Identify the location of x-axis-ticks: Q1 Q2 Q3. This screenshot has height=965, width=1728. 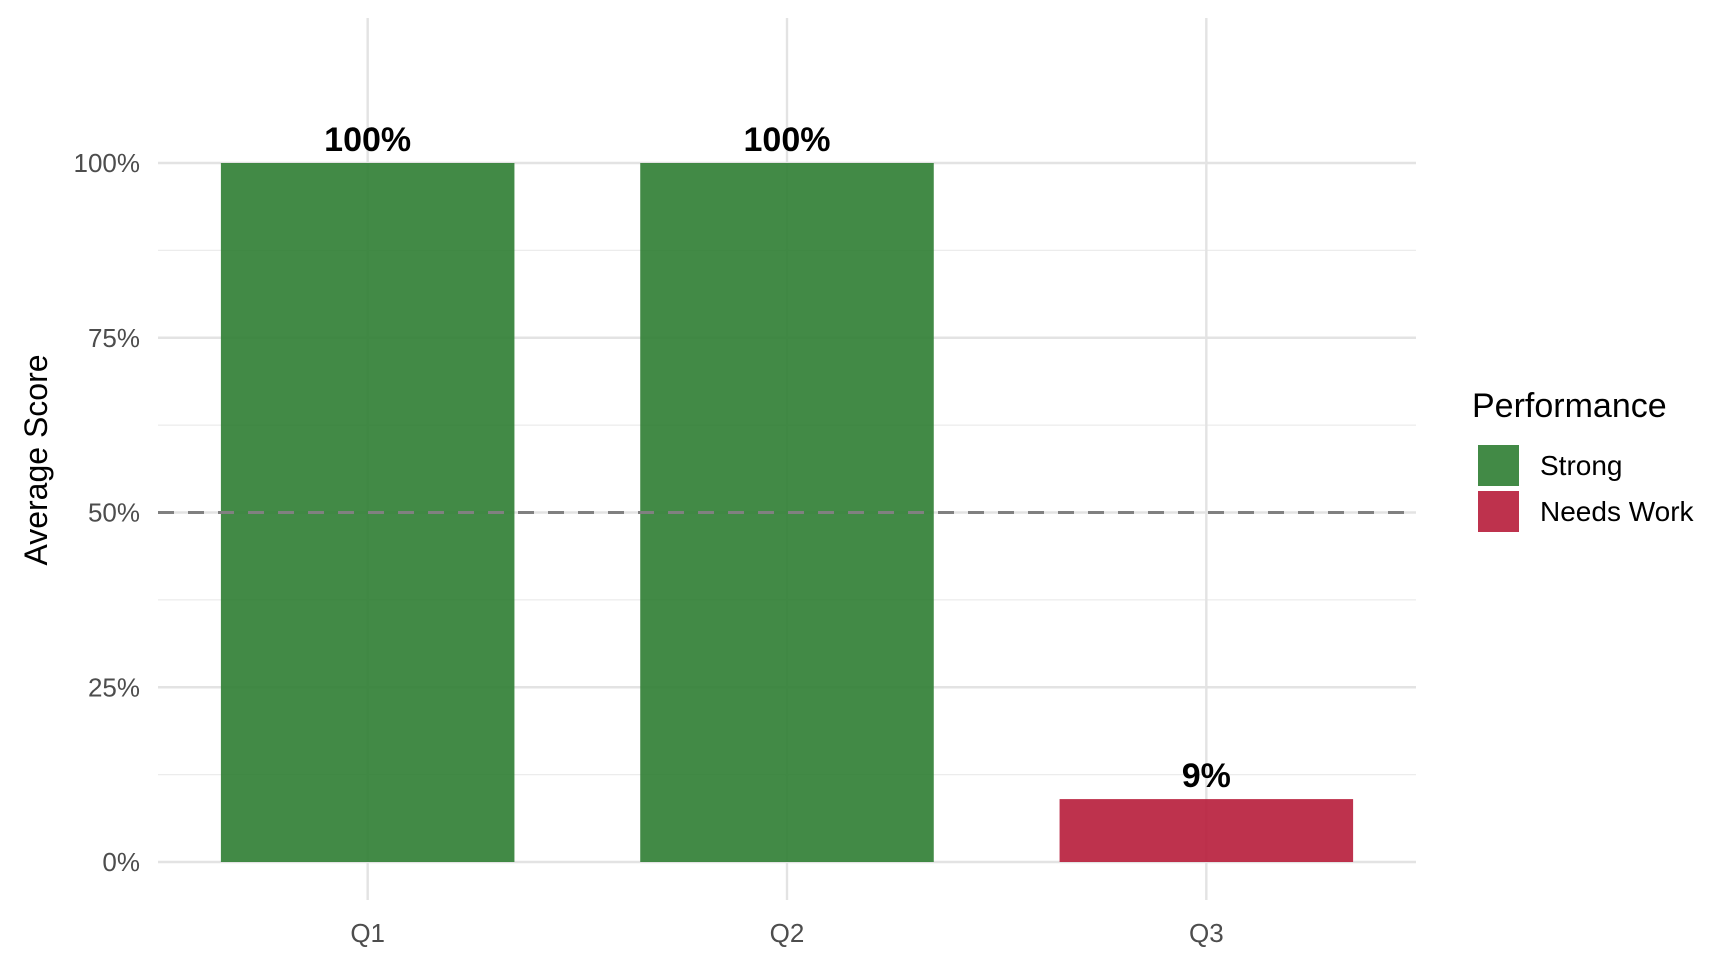
(786, 933).